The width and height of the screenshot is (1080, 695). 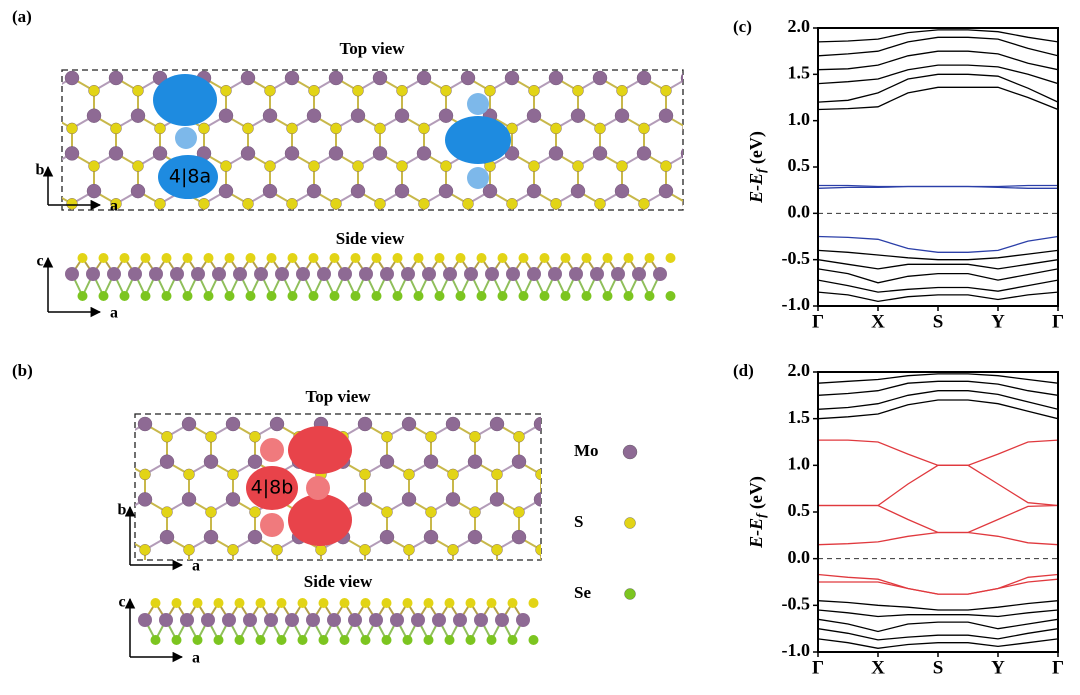 I want to click on cell-boundary, so click(x=338, y=487).